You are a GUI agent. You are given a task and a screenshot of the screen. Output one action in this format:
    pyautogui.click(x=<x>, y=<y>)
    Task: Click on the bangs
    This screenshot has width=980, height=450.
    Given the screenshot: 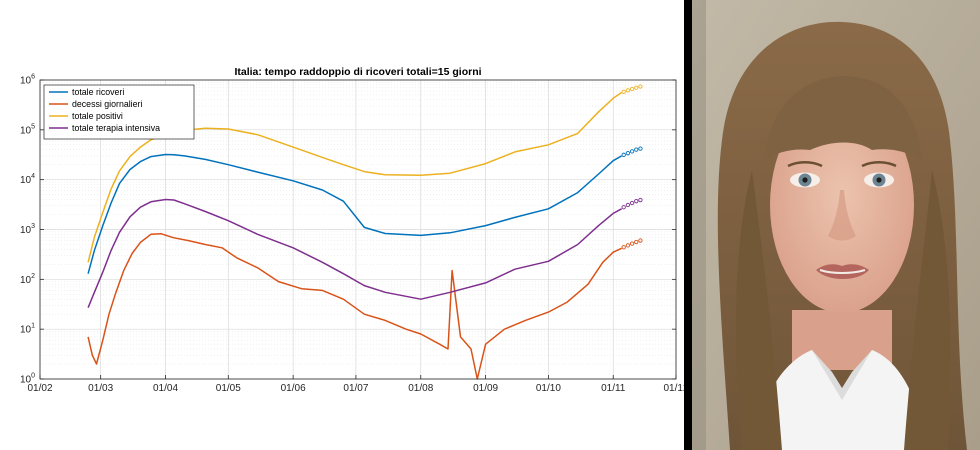 What is the action you would take?
    pyautogui.click(x=843, y=118)
    